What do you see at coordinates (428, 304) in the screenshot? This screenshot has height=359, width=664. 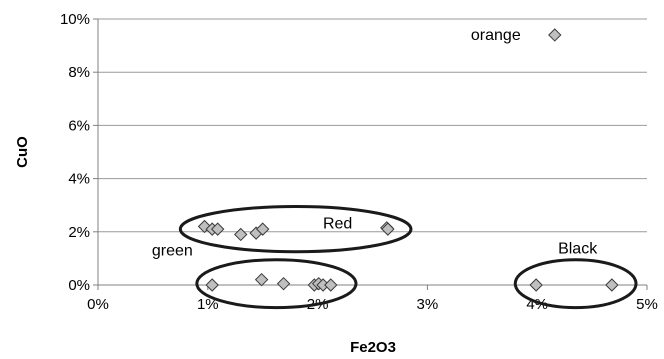 I see `x-tick-label: 3%` at bounding box center [428, 304].